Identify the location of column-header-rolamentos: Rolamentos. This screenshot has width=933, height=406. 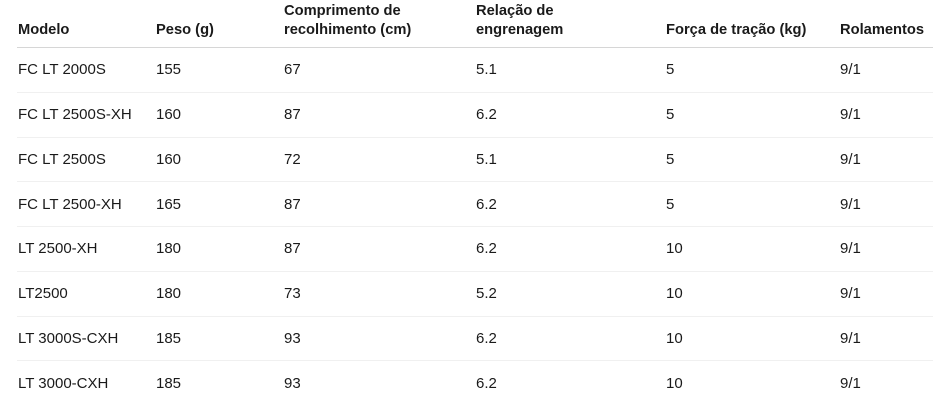
(886, 24).